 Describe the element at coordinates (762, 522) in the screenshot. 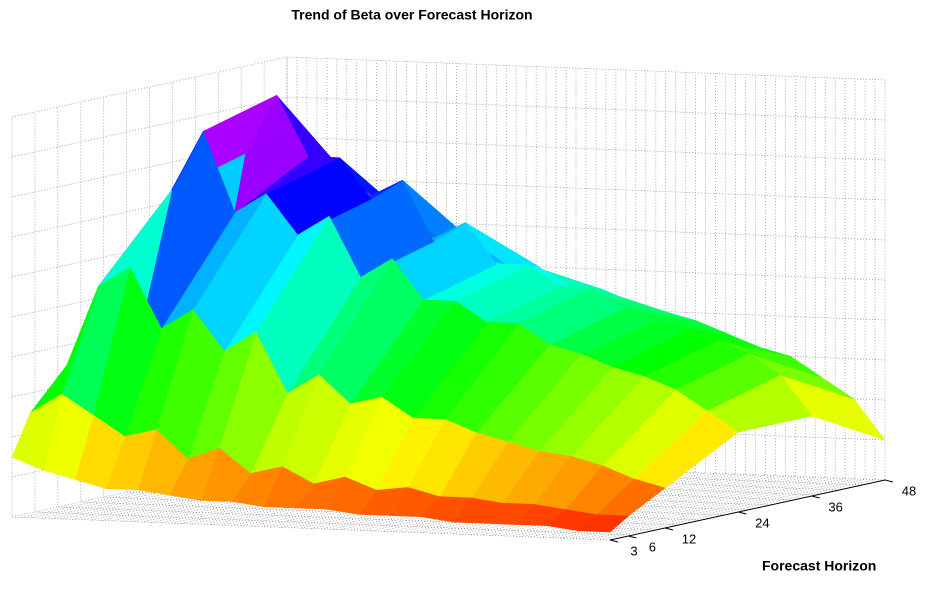

I see `y-tick-label: 24` at that location.